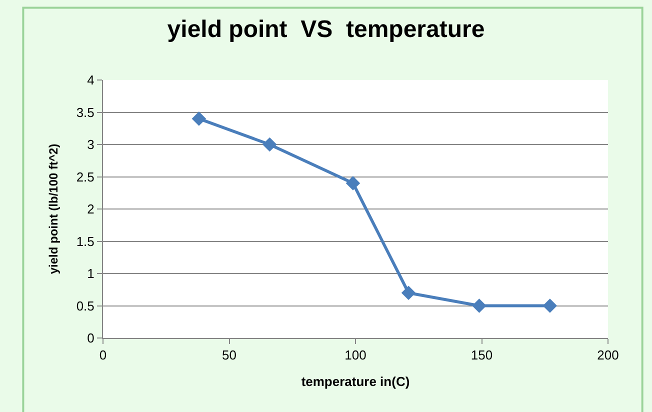 The width and height of the screenshot is (652, 412). Describe the element at coordinates (481, 355) in the screenshot. I see `x-tick-label: 150` at that location.